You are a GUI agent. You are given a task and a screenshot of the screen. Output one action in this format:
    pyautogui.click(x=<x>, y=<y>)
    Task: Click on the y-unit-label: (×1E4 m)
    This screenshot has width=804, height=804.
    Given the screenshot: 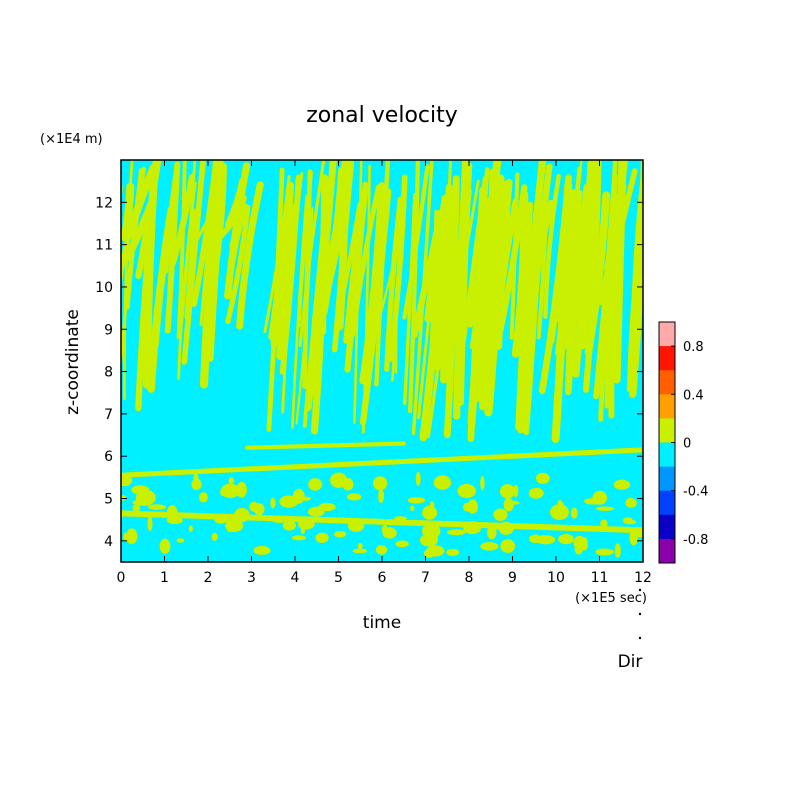 What is the action you would take?
    pyautogui.click(x=71, y=139)
    